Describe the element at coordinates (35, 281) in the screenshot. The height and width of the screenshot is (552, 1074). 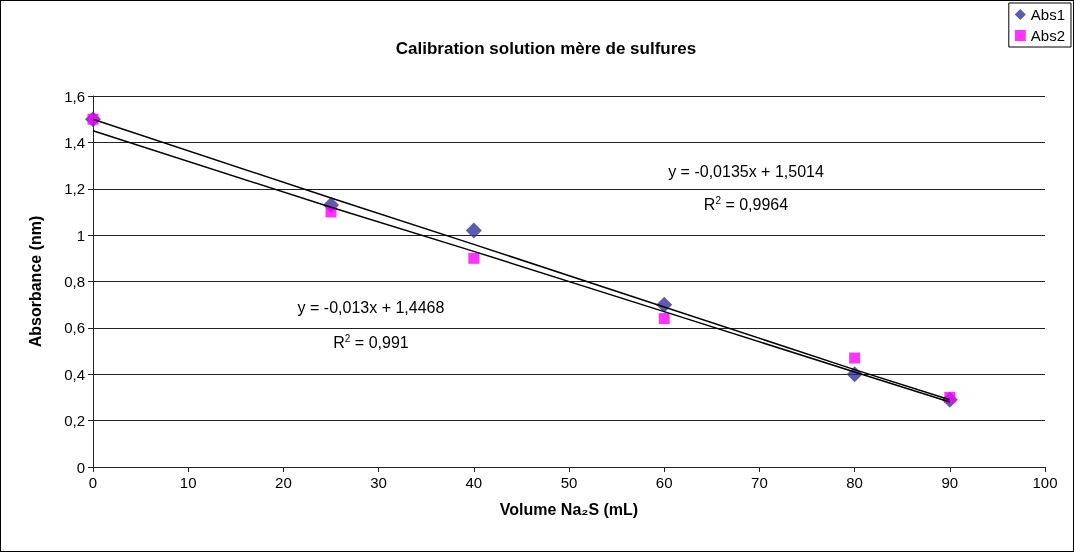
I see `y-axis-title: Absorbance (nm)` at that location.